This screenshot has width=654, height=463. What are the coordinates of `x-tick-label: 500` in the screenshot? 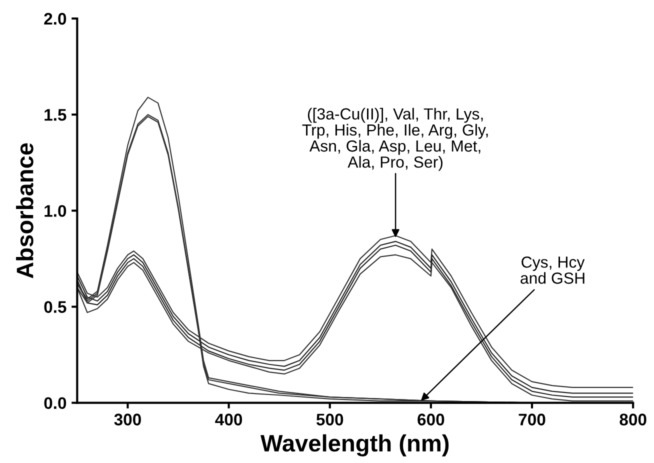 It's located at (330, 420).